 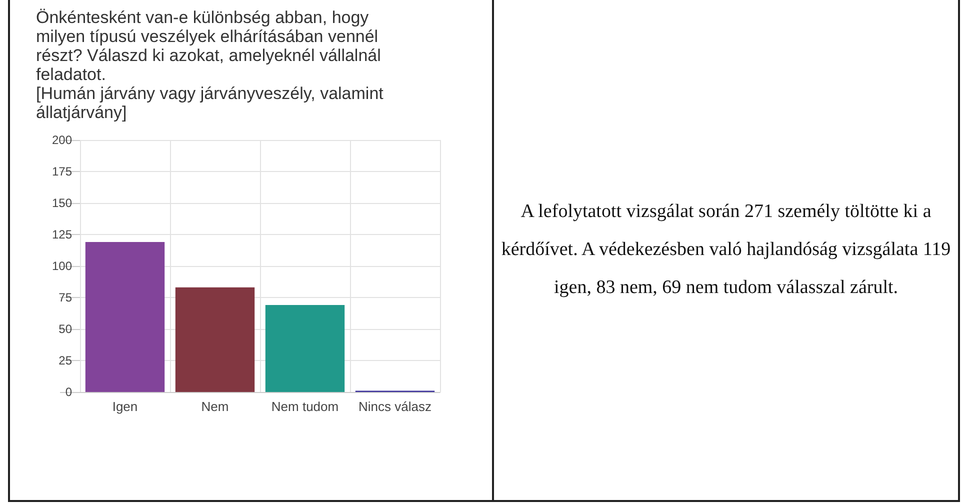 I want to click on x-tick-label: Igen, so click(x=125, y=406).